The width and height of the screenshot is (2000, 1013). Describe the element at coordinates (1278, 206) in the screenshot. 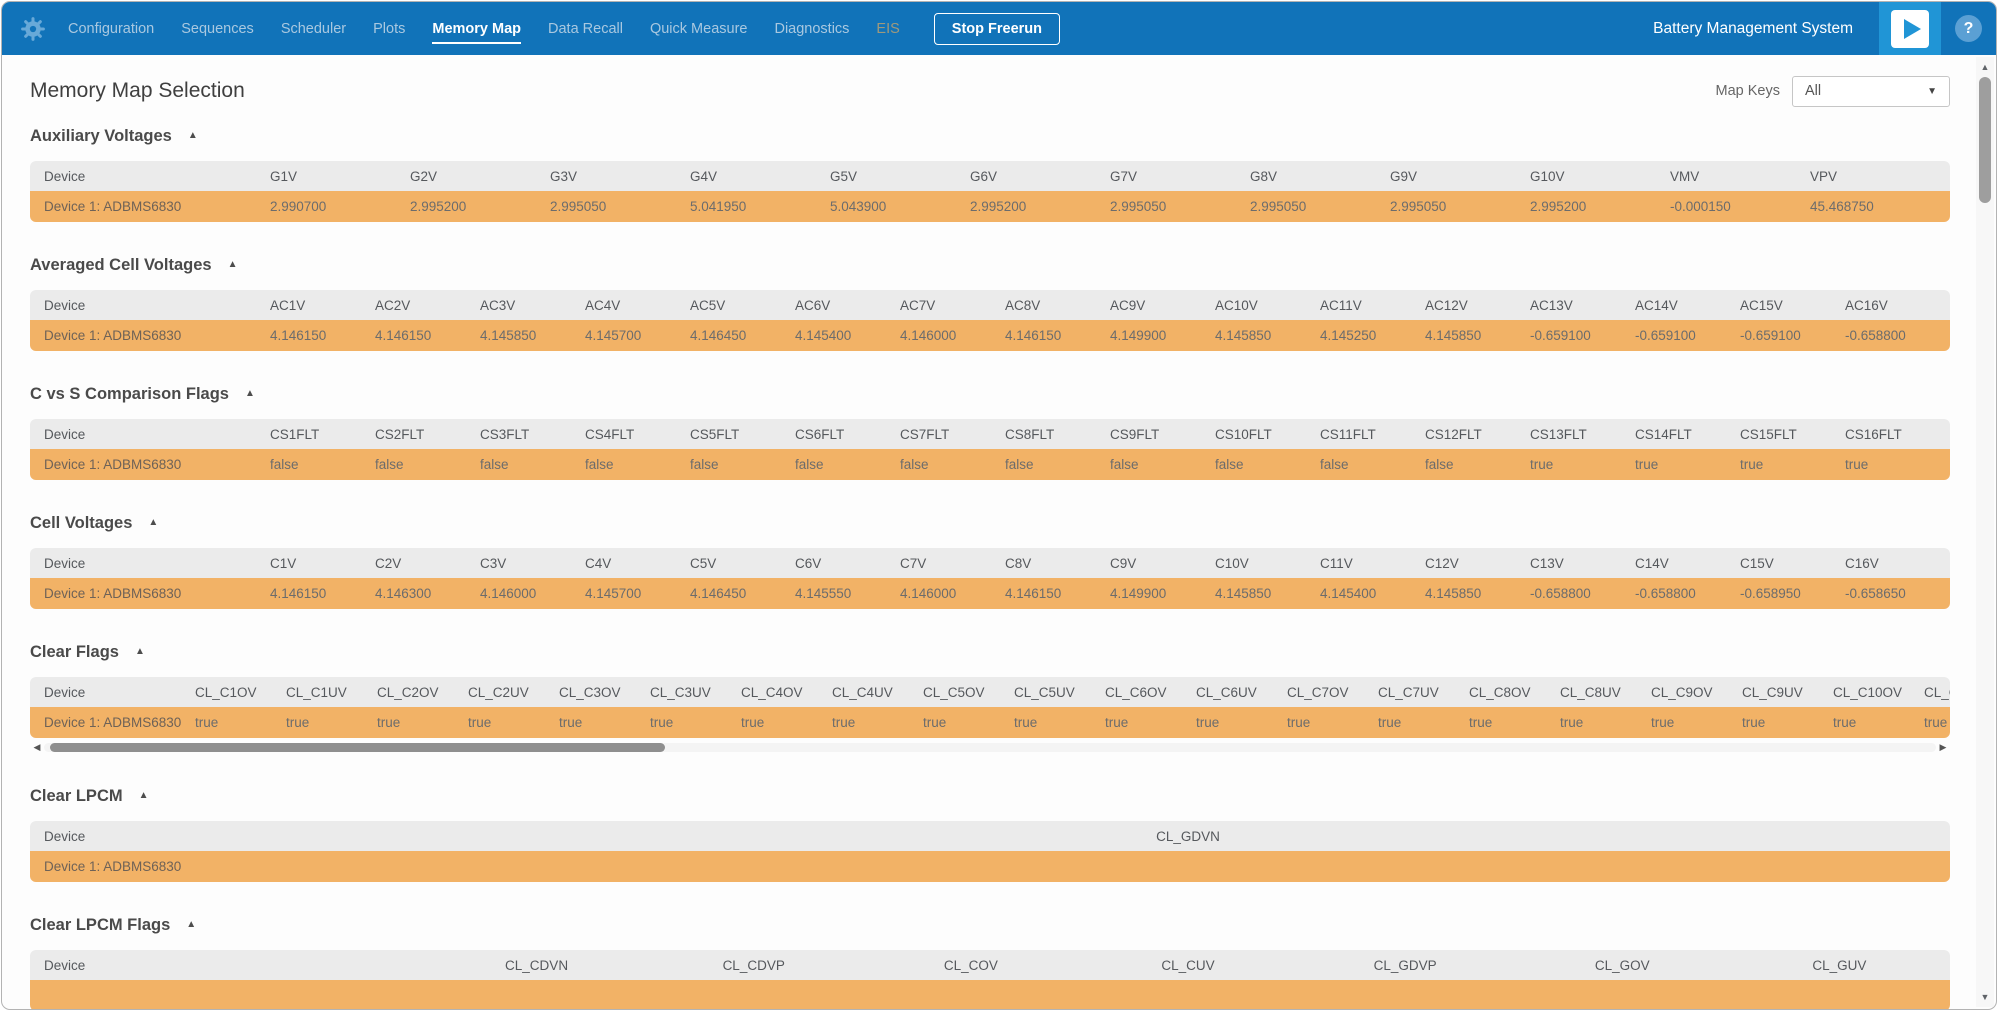

I see `value-cell: 2.995050` at that location.